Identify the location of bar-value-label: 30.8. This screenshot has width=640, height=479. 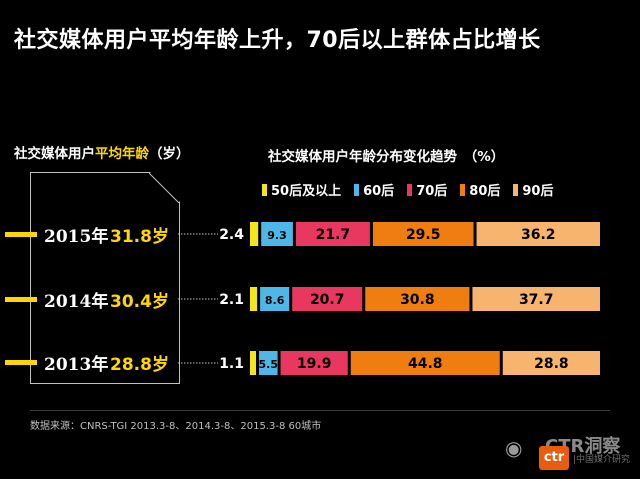
(417, 300).